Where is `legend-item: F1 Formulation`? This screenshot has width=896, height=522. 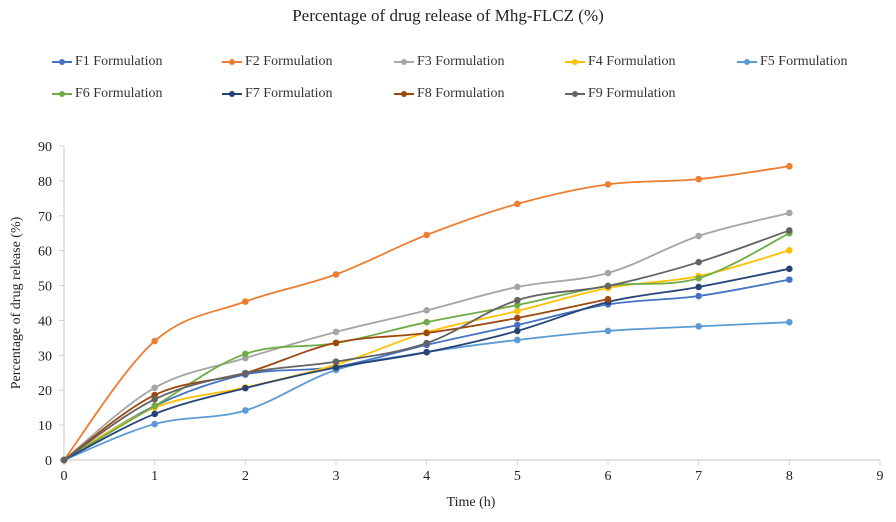 legend-item: F1 Formulation is located at coordinates (107, 62).